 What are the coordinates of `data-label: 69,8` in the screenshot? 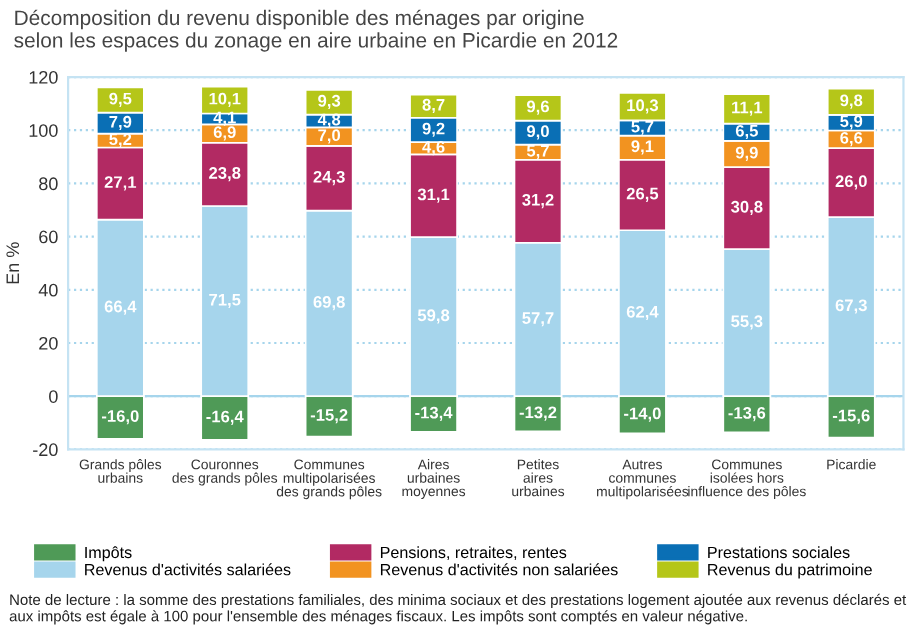 It's located at (329, 303).